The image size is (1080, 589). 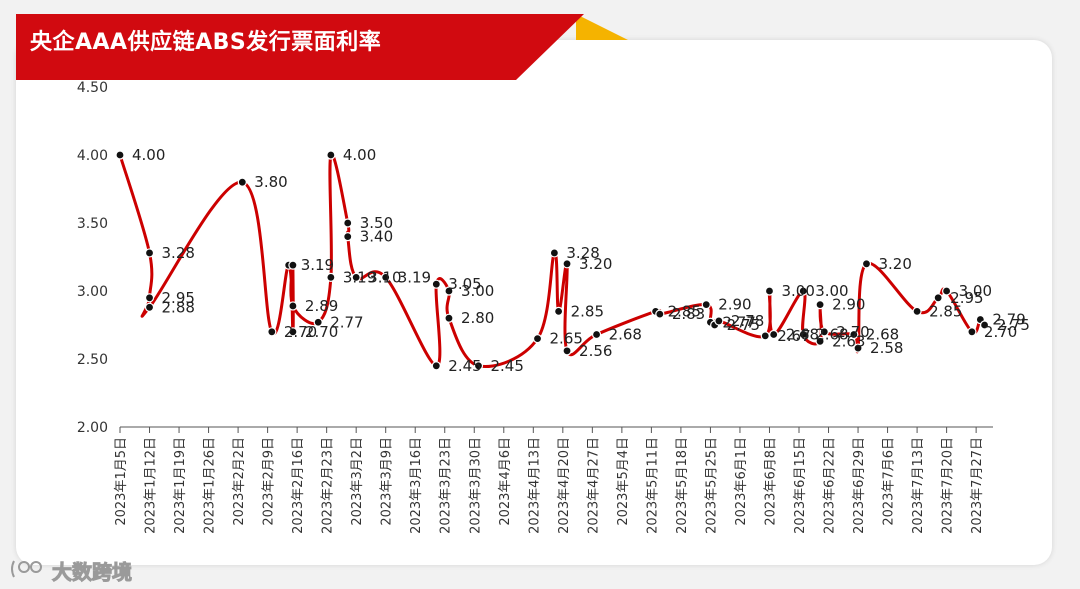 I want to click on x-tick-label: 2023年2月2日, so click(x=239, y=481).